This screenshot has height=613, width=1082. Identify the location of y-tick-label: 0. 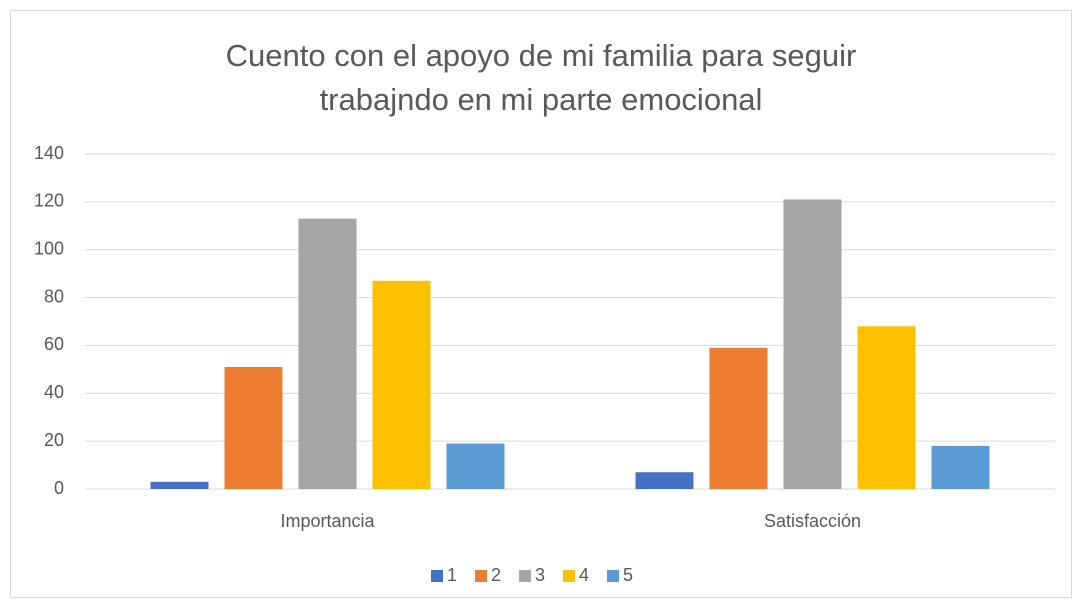
(59, 488).